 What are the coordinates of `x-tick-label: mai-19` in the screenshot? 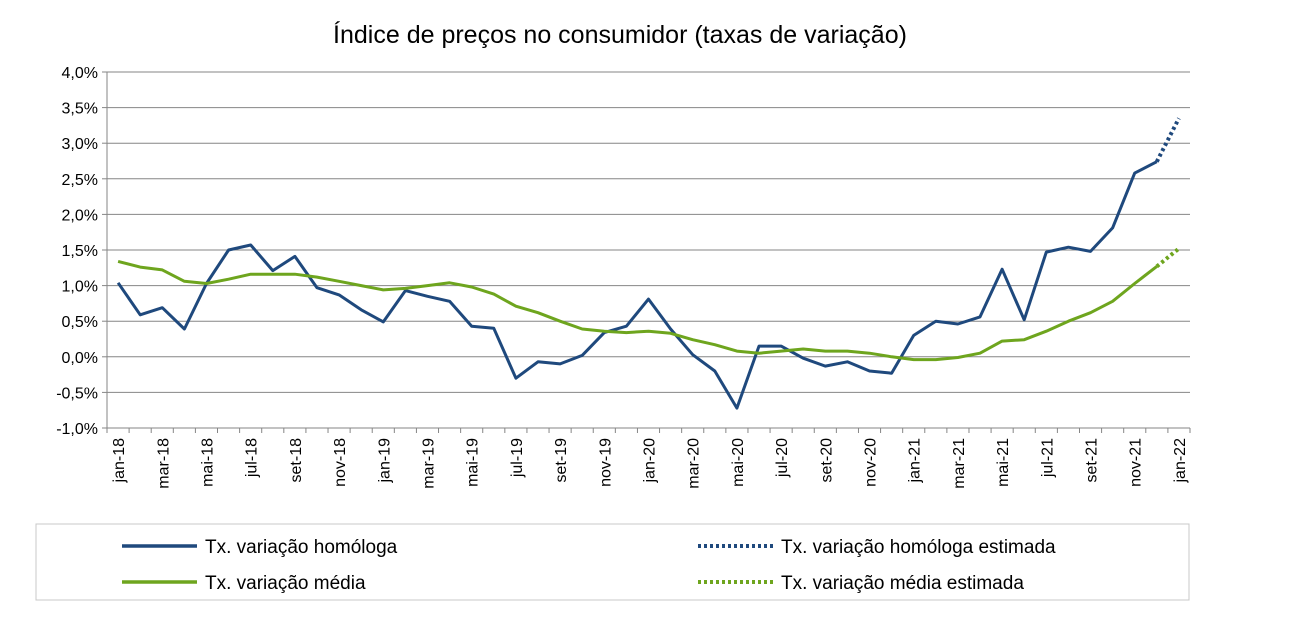 It's located at (473, 462).